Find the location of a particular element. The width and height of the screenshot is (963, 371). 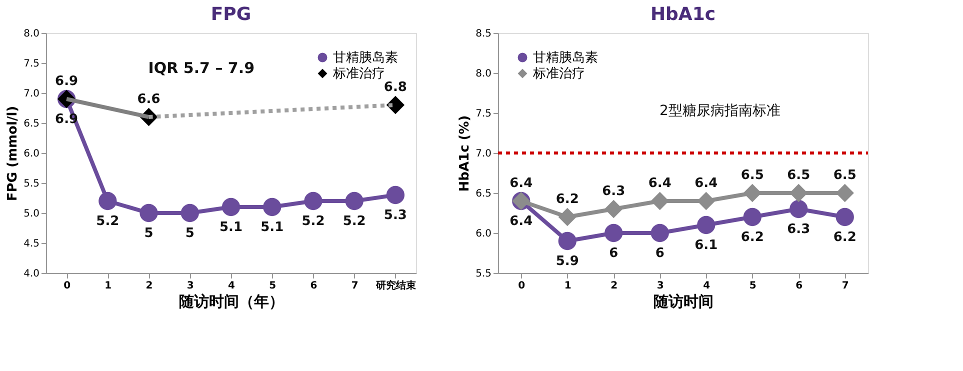

ref-line-label: 2型糖尿病指南标准 is located at coordinates (720, 111).